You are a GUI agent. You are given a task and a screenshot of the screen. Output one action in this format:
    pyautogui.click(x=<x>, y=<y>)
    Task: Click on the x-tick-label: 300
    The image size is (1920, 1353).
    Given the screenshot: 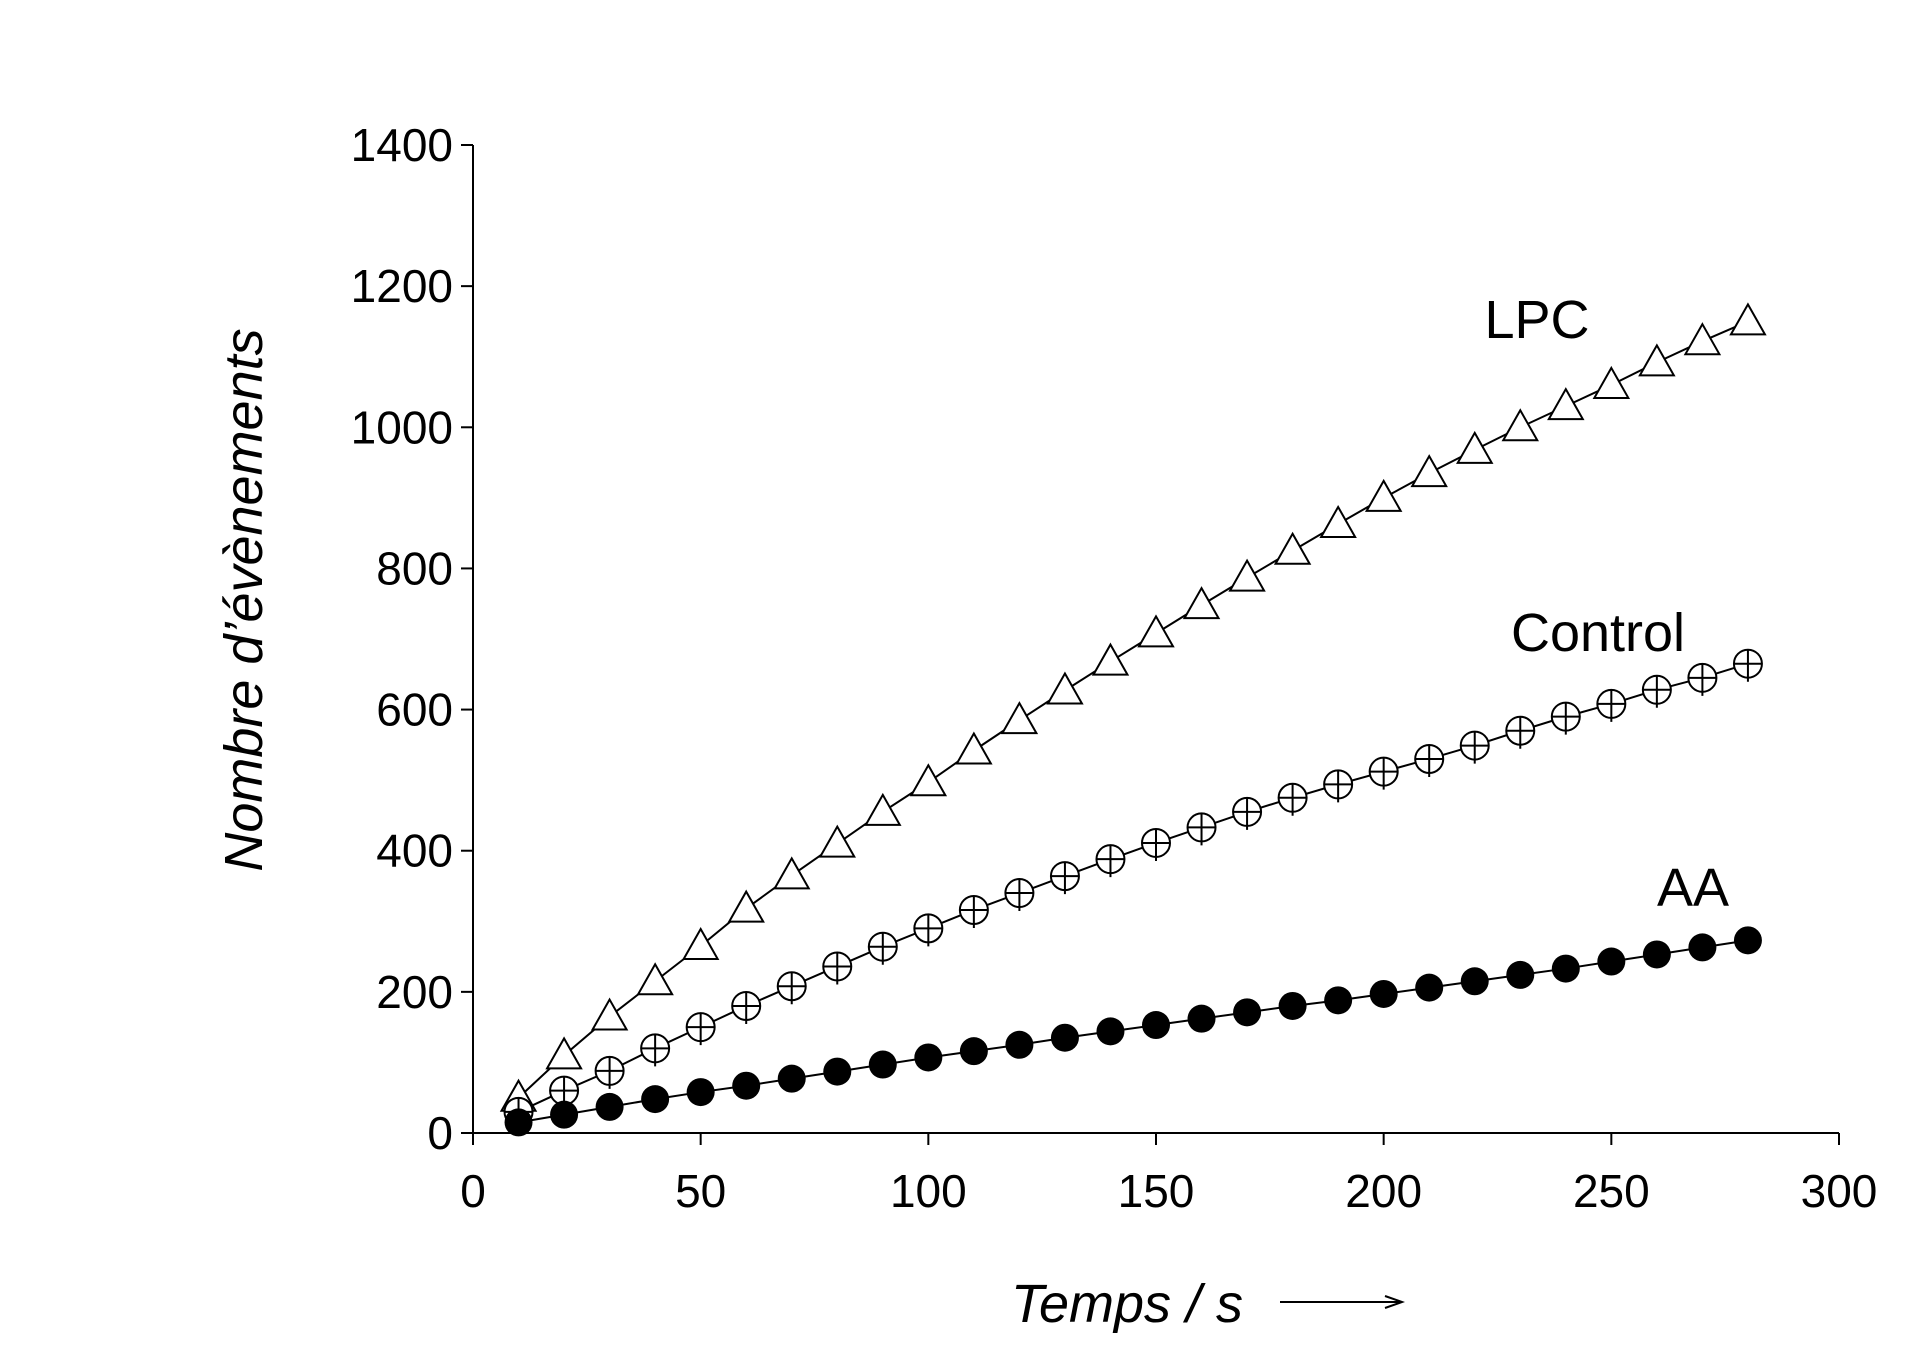 What is the action you would take?
    pyautogui.click(x=1839, y=1191)
    